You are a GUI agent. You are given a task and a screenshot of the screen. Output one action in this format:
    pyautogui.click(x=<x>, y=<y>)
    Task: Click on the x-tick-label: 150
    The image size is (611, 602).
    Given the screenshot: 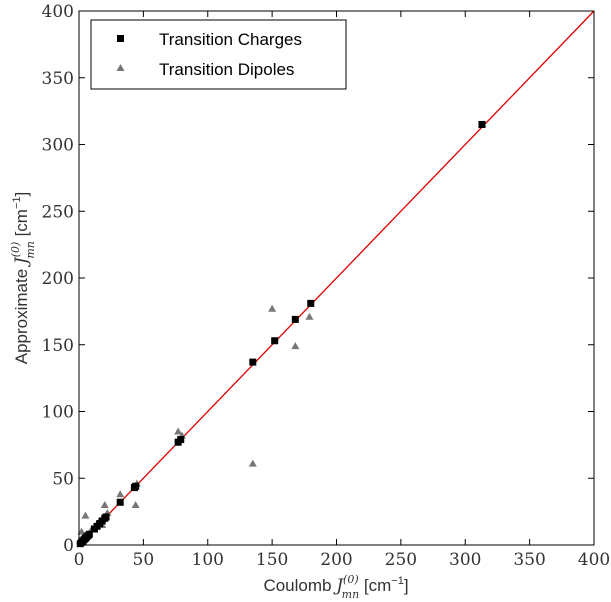 What is the action you would take?
    pyautogui.click(x=272, y=560)
    